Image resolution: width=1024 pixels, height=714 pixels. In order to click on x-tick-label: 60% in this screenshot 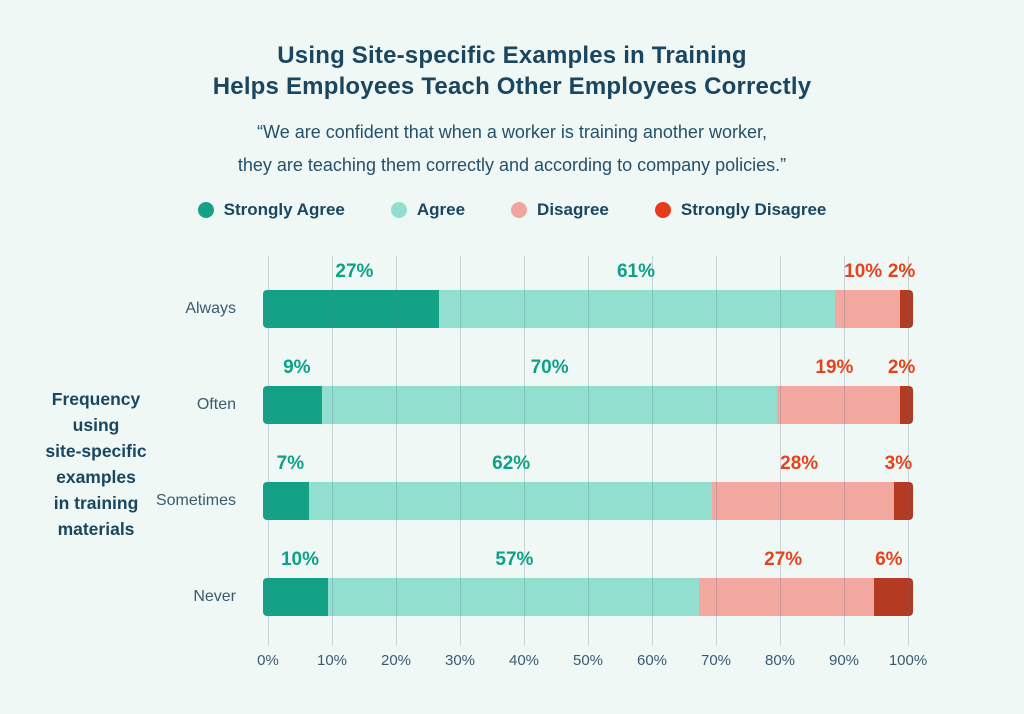, I will do `click(652, 660)`.